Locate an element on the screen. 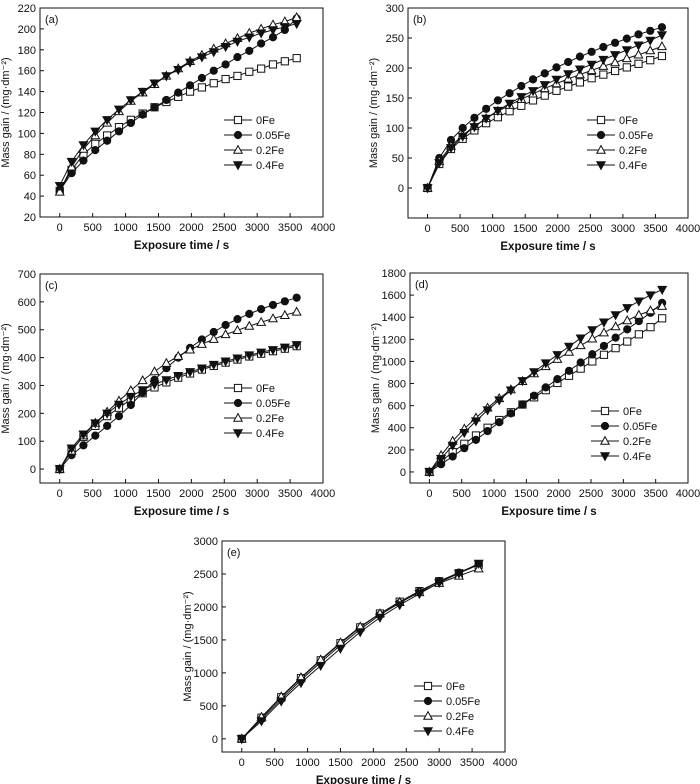 The image size is (700, 784). y-tick-label: 160 is located at coordinates (27, 72).